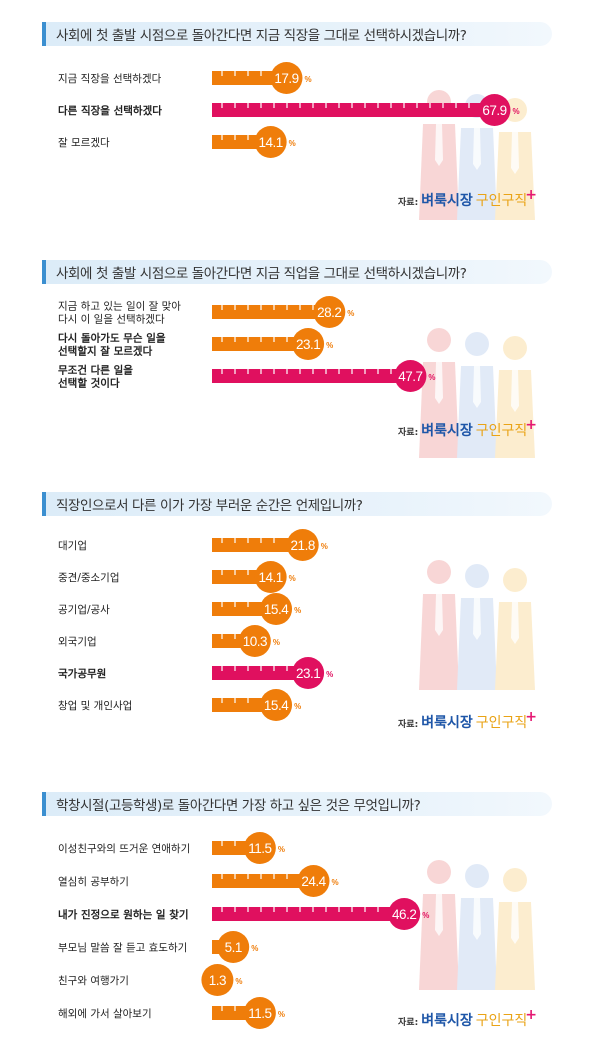  Describe the element at coordinates (95, 370) in the screenshot. I see `category-label: 무조건 다른 일을` at that location.